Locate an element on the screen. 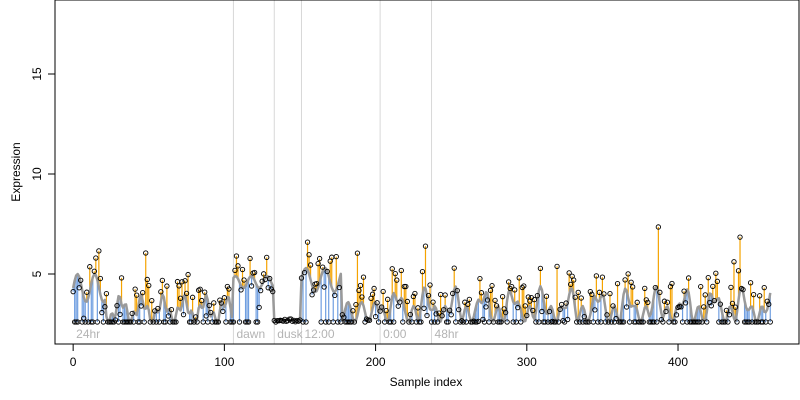 The height and width of the screenshot is (400, 800). y-tick-label: 15 is located at coordinates (37, 74).